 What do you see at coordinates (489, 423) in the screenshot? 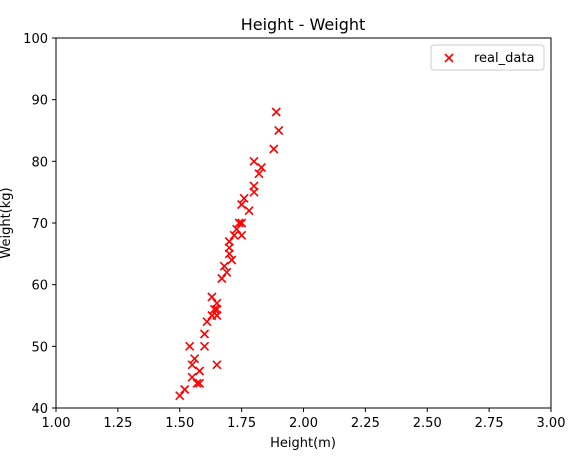
I see `x-tick-label: 2.75` at bounding box center [489, 423].